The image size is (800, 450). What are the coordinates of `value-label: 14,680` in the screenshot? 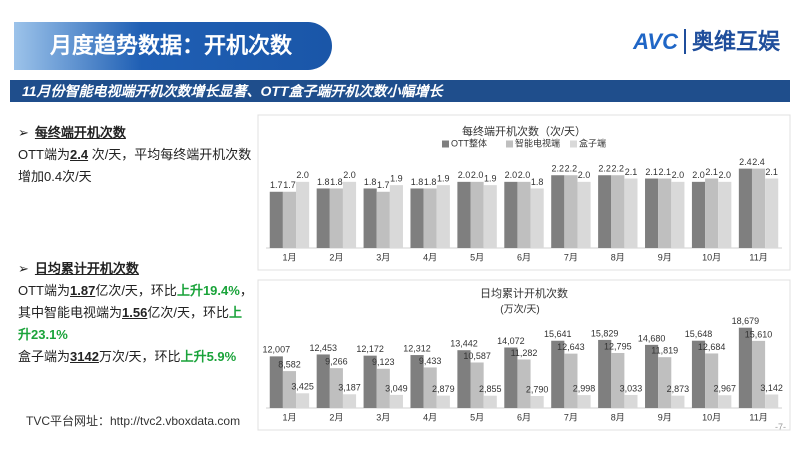 It's located at (652, 338).